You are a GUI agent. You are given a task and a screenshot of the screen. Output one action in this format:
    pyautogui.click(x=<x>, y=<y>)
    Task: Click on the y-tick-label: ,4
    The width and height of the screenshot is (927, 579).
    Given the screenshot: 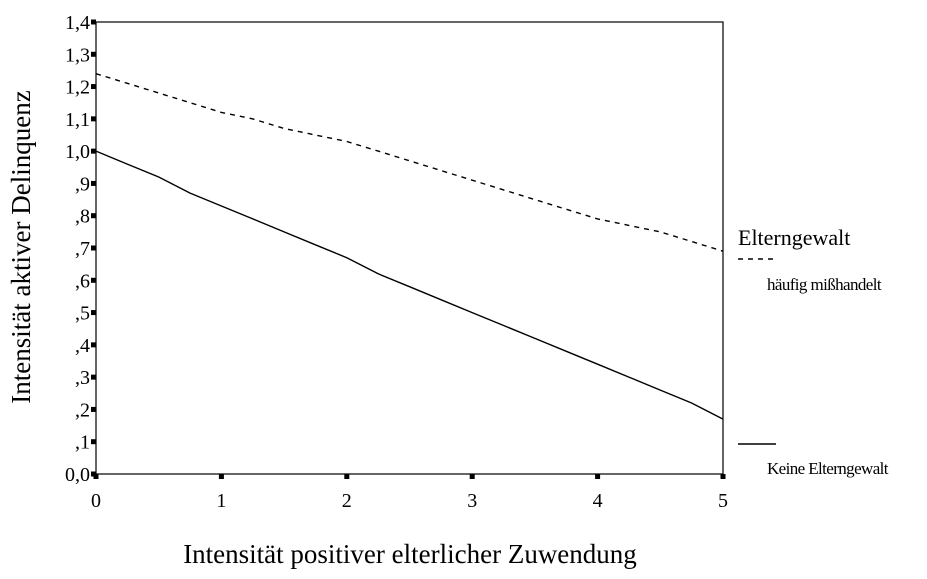 What is the action you would take?
    pyautogui.click(x=82, y=346)
    